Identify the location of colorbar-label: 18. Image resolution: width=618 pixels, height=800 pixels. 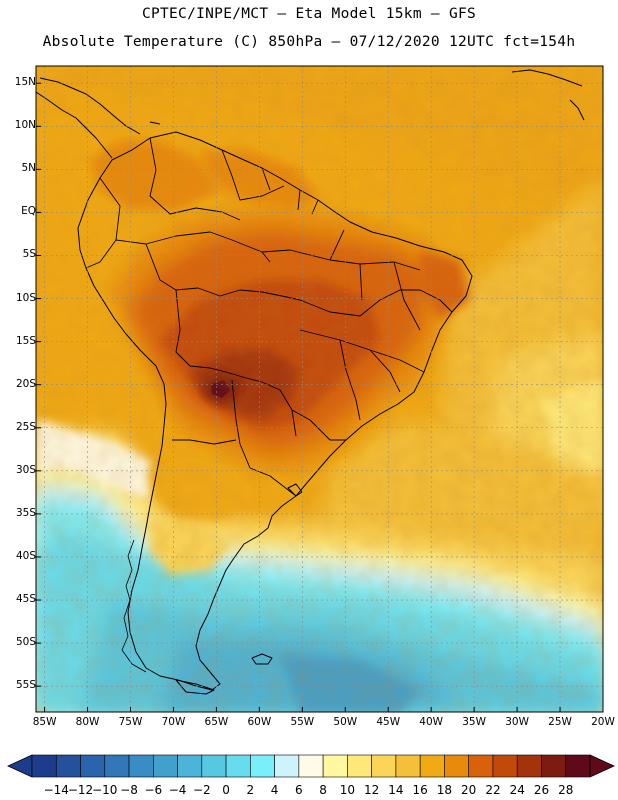
(444, 790).